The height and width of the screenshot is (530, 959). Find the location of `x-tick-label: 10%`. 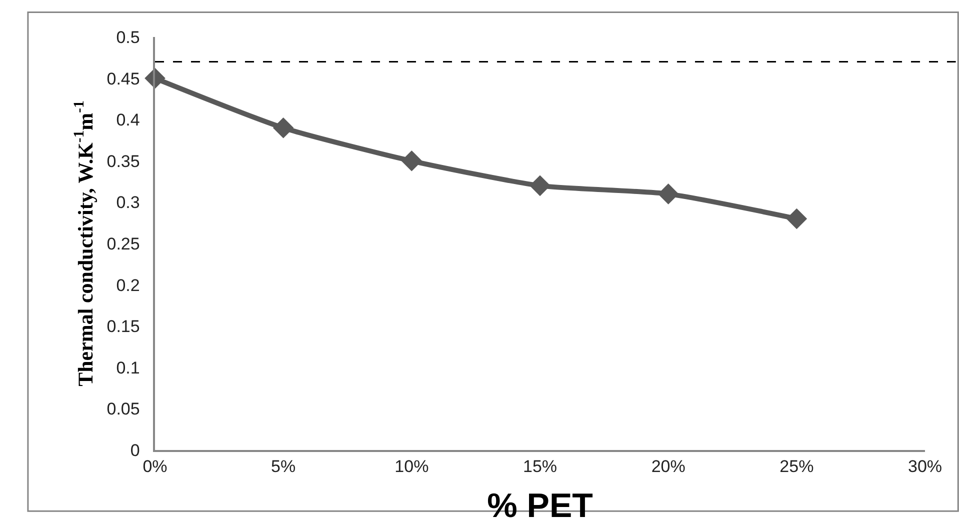

x-tick-label: 10% is located at coordinates (411, 466).